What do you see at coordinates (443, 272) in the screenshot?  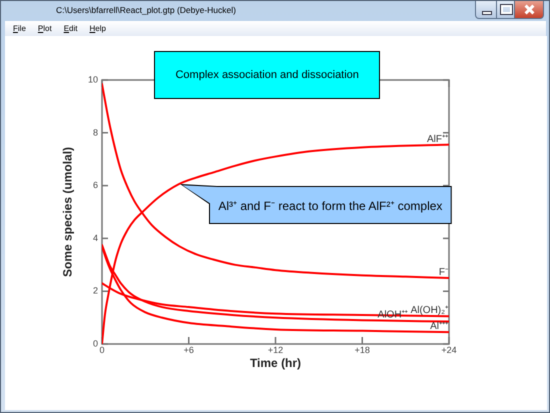 I see `series-label: F⁻` at bounding box center [443, 272].